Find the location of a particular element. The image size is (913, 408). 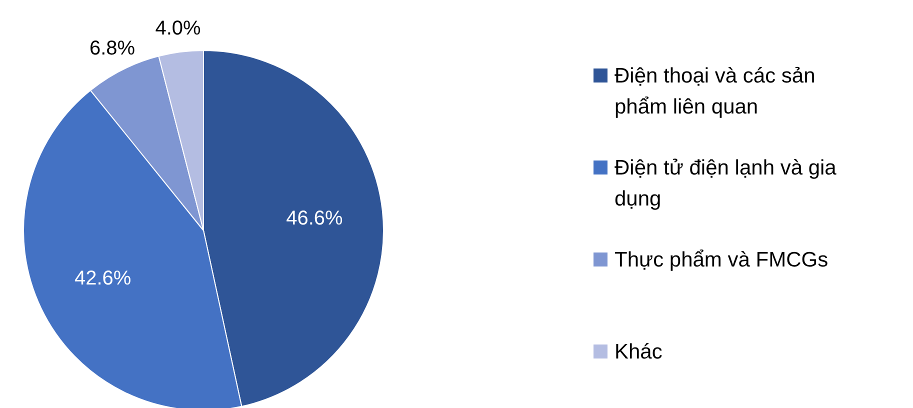

data-label: 46.6% is located at coordinates (315, 219).